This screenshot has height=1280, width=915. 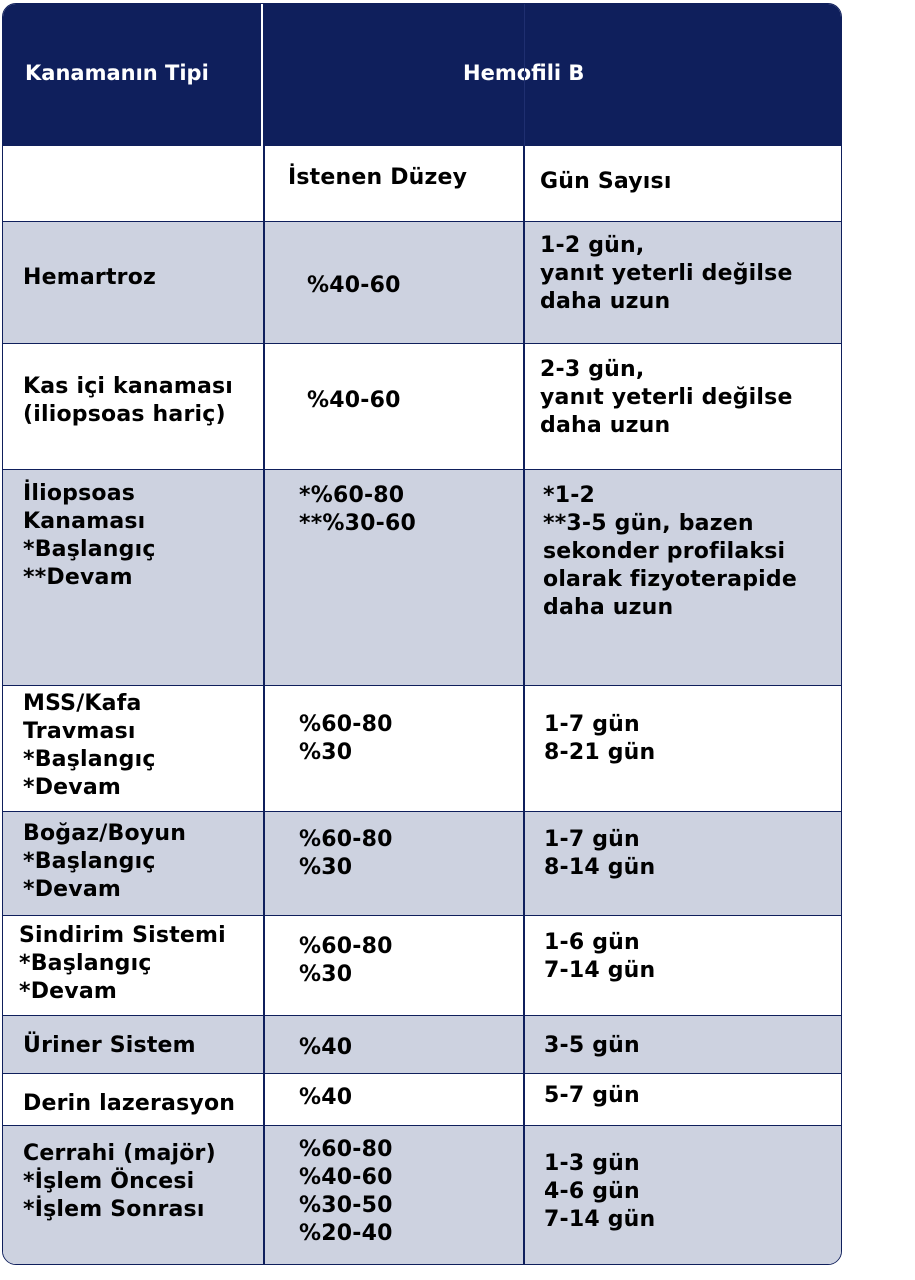 I want to click on day-count: 1-7 gün 8-21 gün, so click(x=600, y=738).